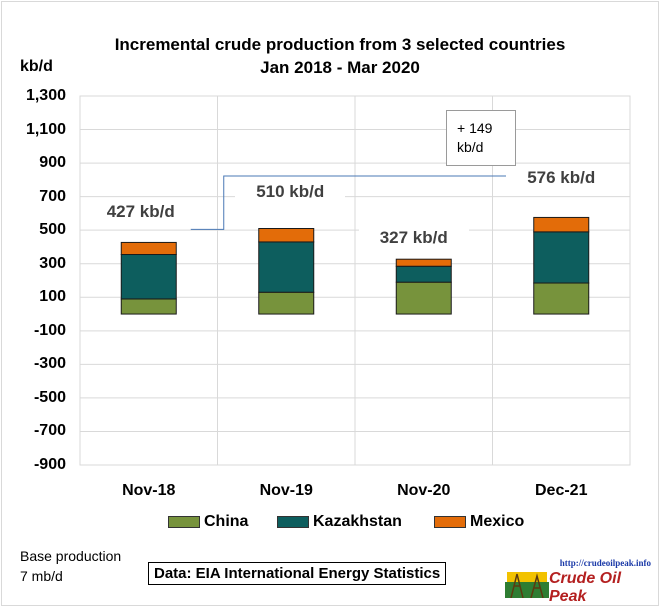 The height and width of the screenshot is (609, 662). What do you see at coordinates (286, 490) in the screenshot?
I see `x-tick-label: Nov-19` at bounding box center [286, 490].